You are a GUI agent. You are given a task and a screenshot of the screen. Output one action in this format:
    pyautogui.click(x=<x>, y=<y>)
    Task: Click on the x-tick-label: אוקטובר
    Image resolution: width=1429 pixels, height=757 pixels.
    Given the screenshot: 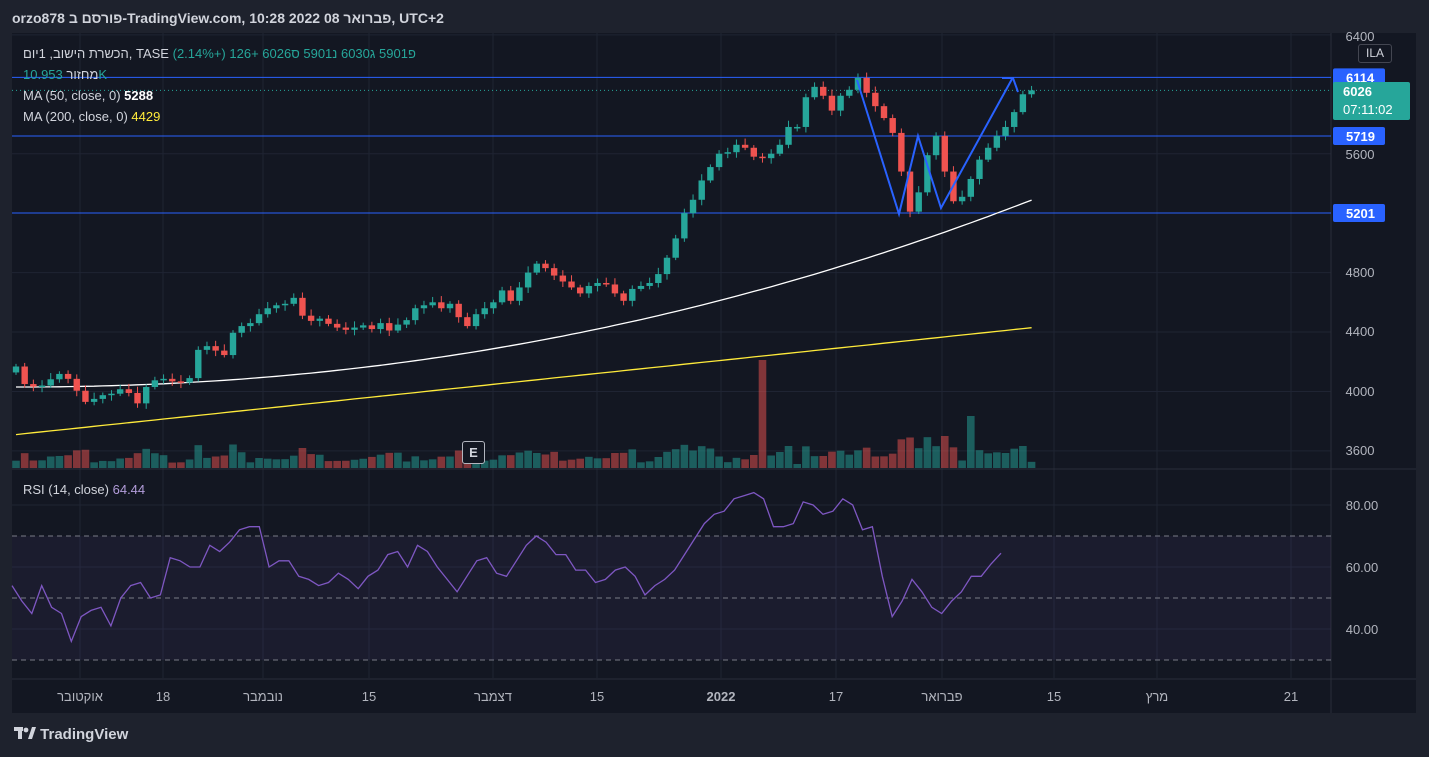 What is the action you would take?
    pyautogui.click(x=80, y=696)
    